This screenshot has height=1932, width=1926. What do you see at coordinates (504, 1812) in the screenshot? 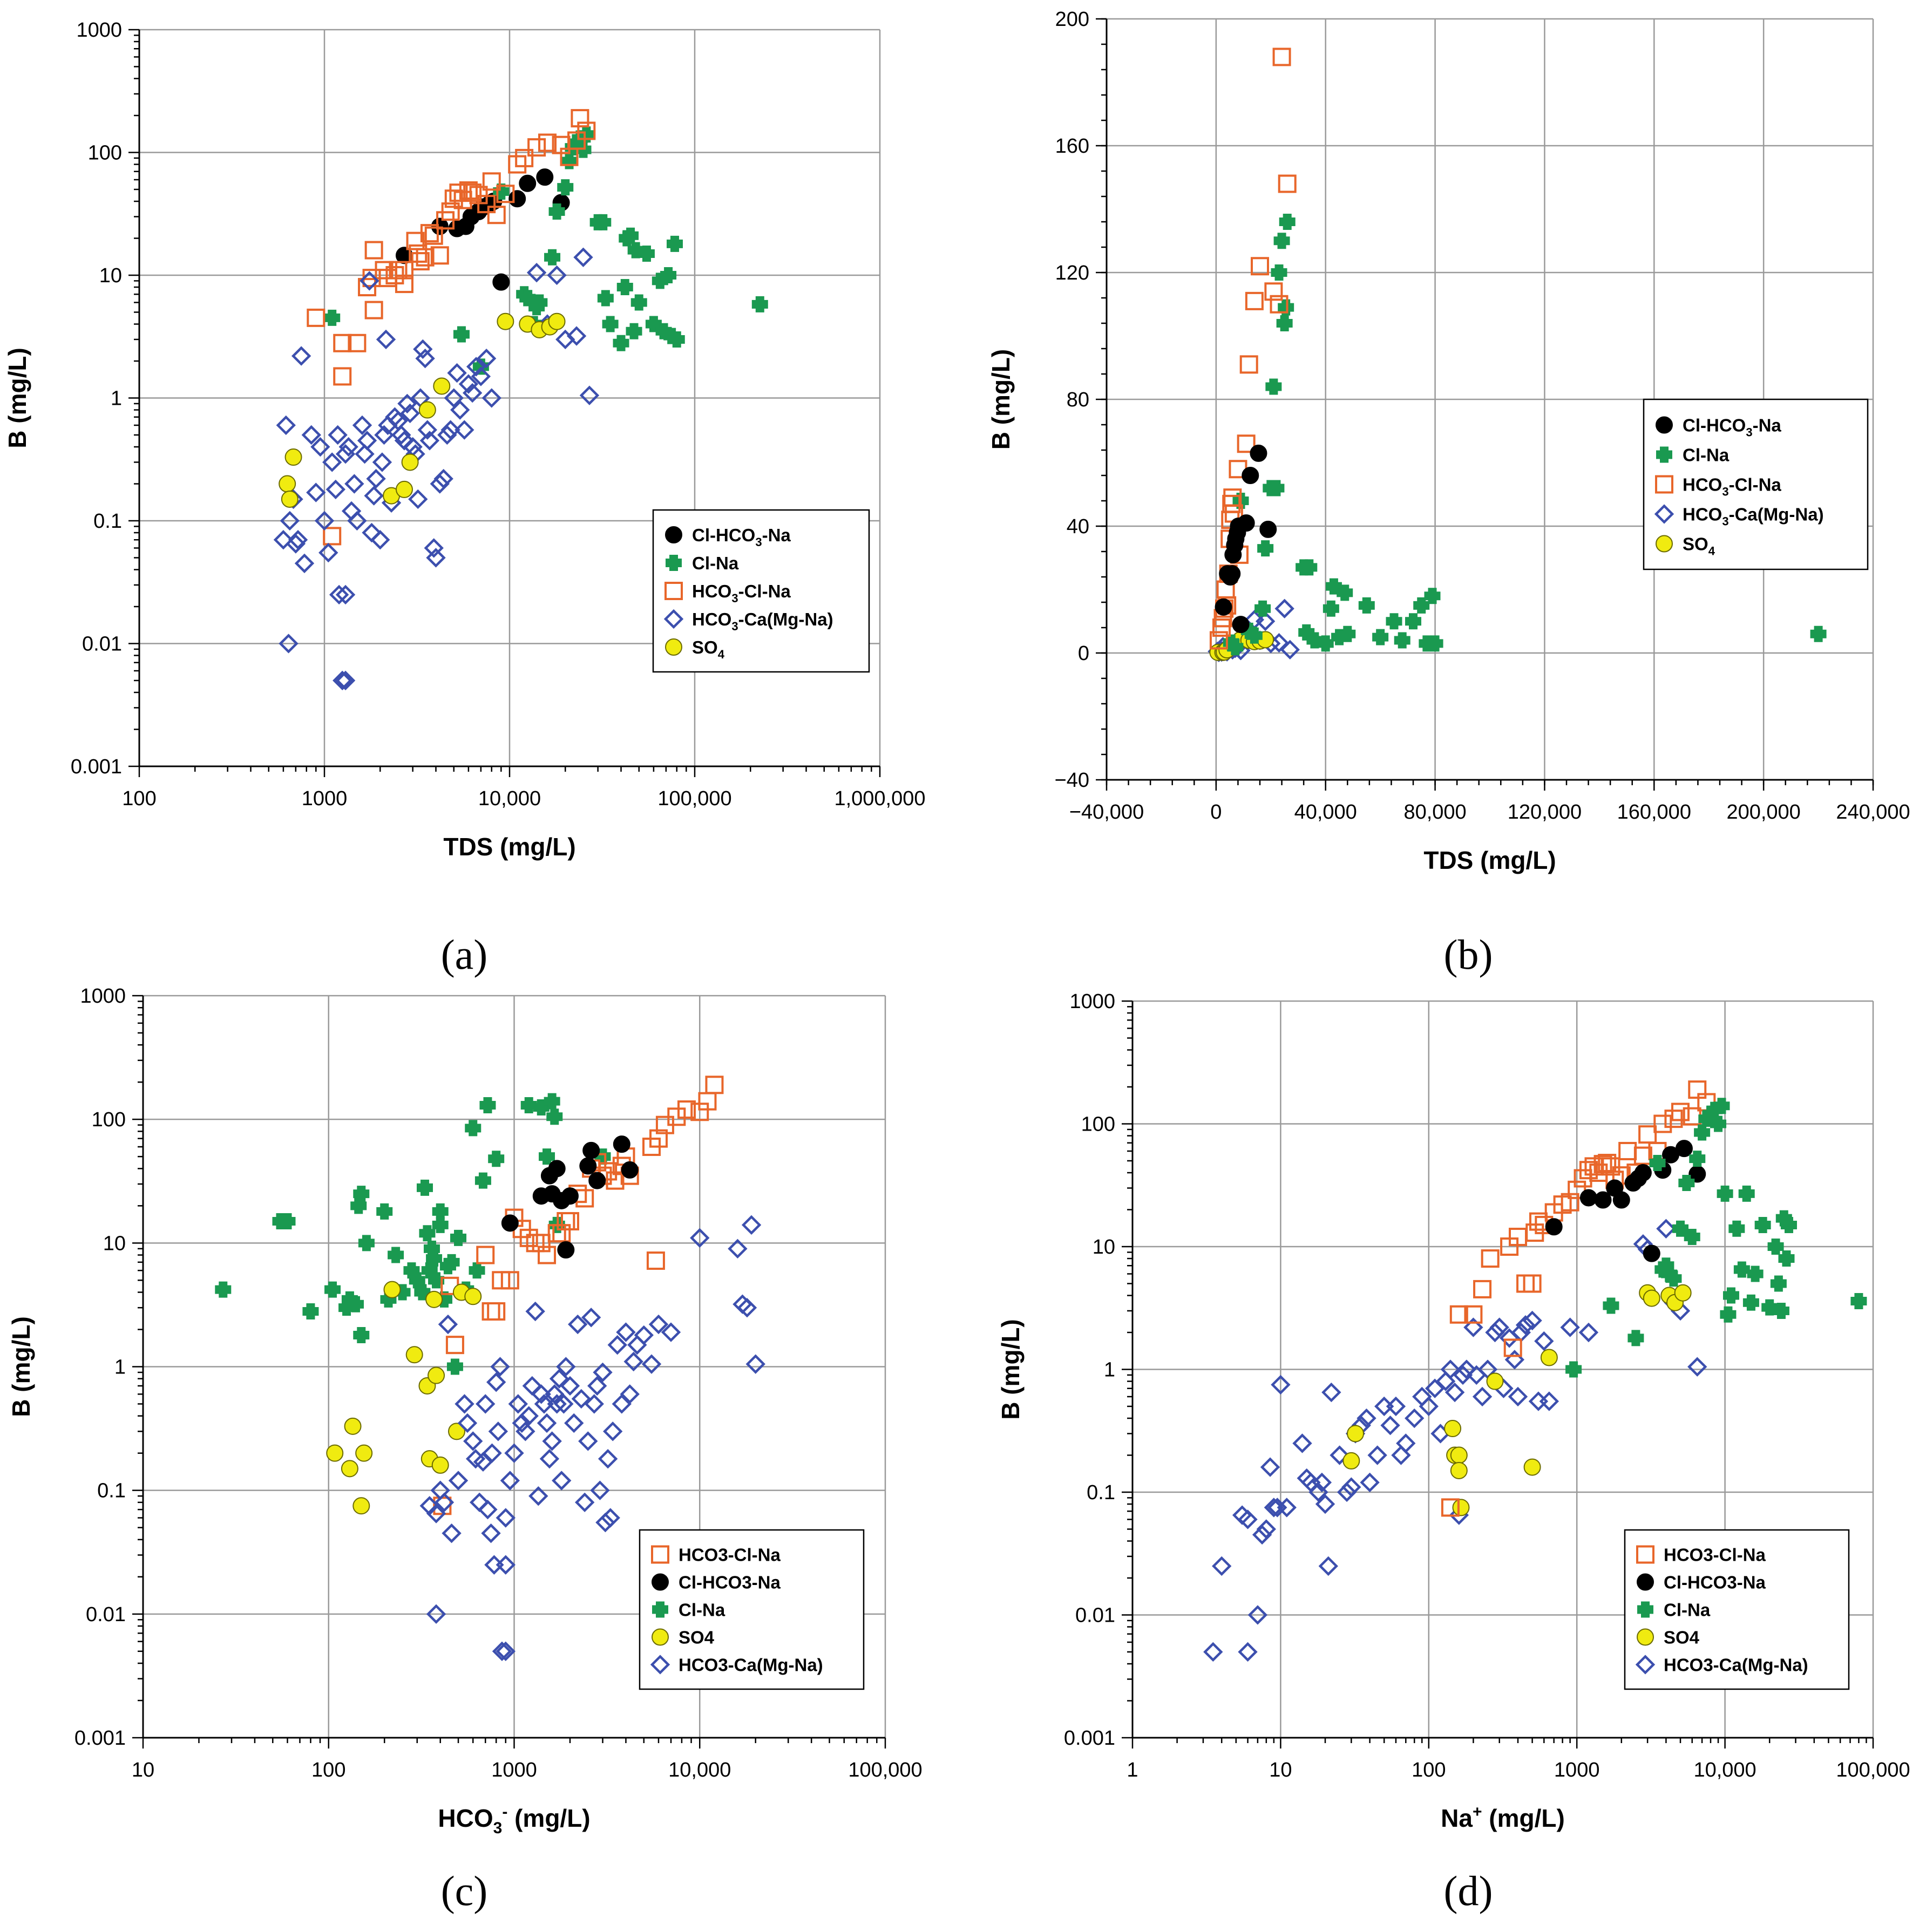
I see `x-axis-label-sup: -` at bounding box center [504, 1812].